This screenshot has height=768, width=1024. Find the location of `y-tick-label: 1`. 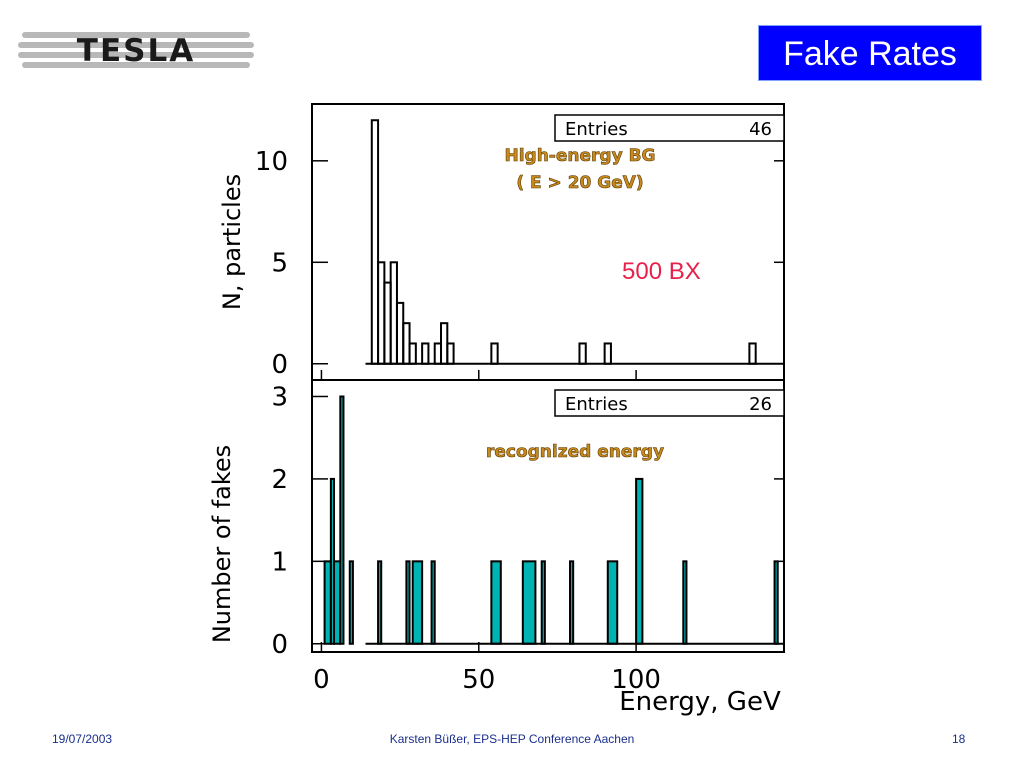

y-tick-label: 1 is located at coordinates (279, 562).